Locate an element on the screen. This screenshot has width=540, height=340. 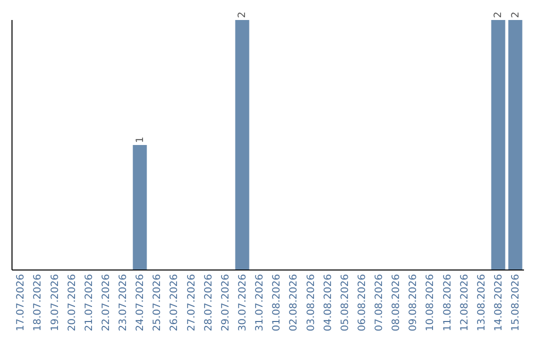
x-tick-label: 19.07.2026 is located at coordinates (55, 303).